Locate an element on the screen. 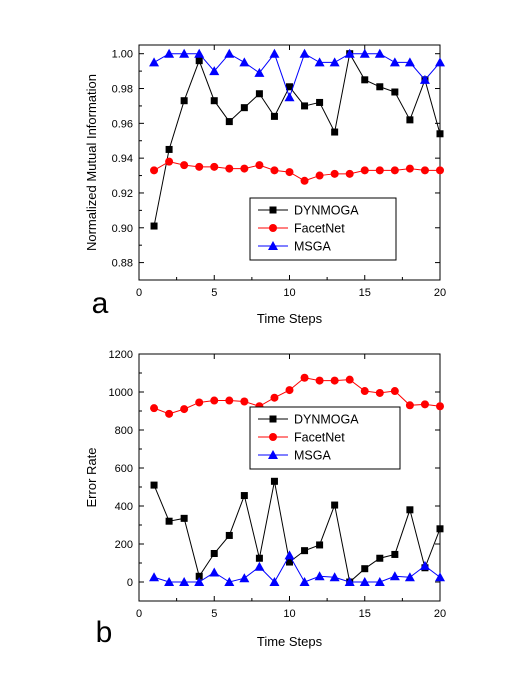 This screenshot has width=514, height=686. legend: DYNMOGA FacetNet MSGA is located at coordinates (325, 438).